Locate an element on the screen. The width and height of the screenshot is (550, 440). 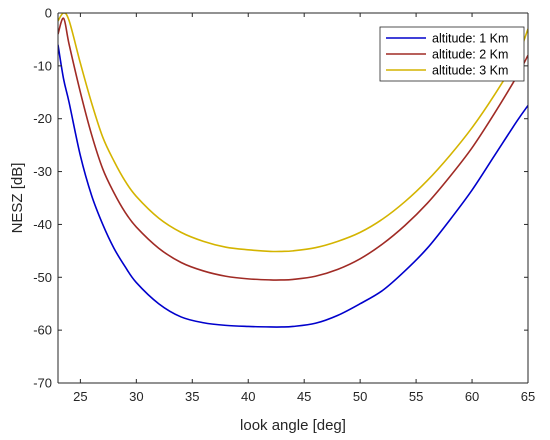
x-tick-label: 35 is located at coordinates (192, 396).